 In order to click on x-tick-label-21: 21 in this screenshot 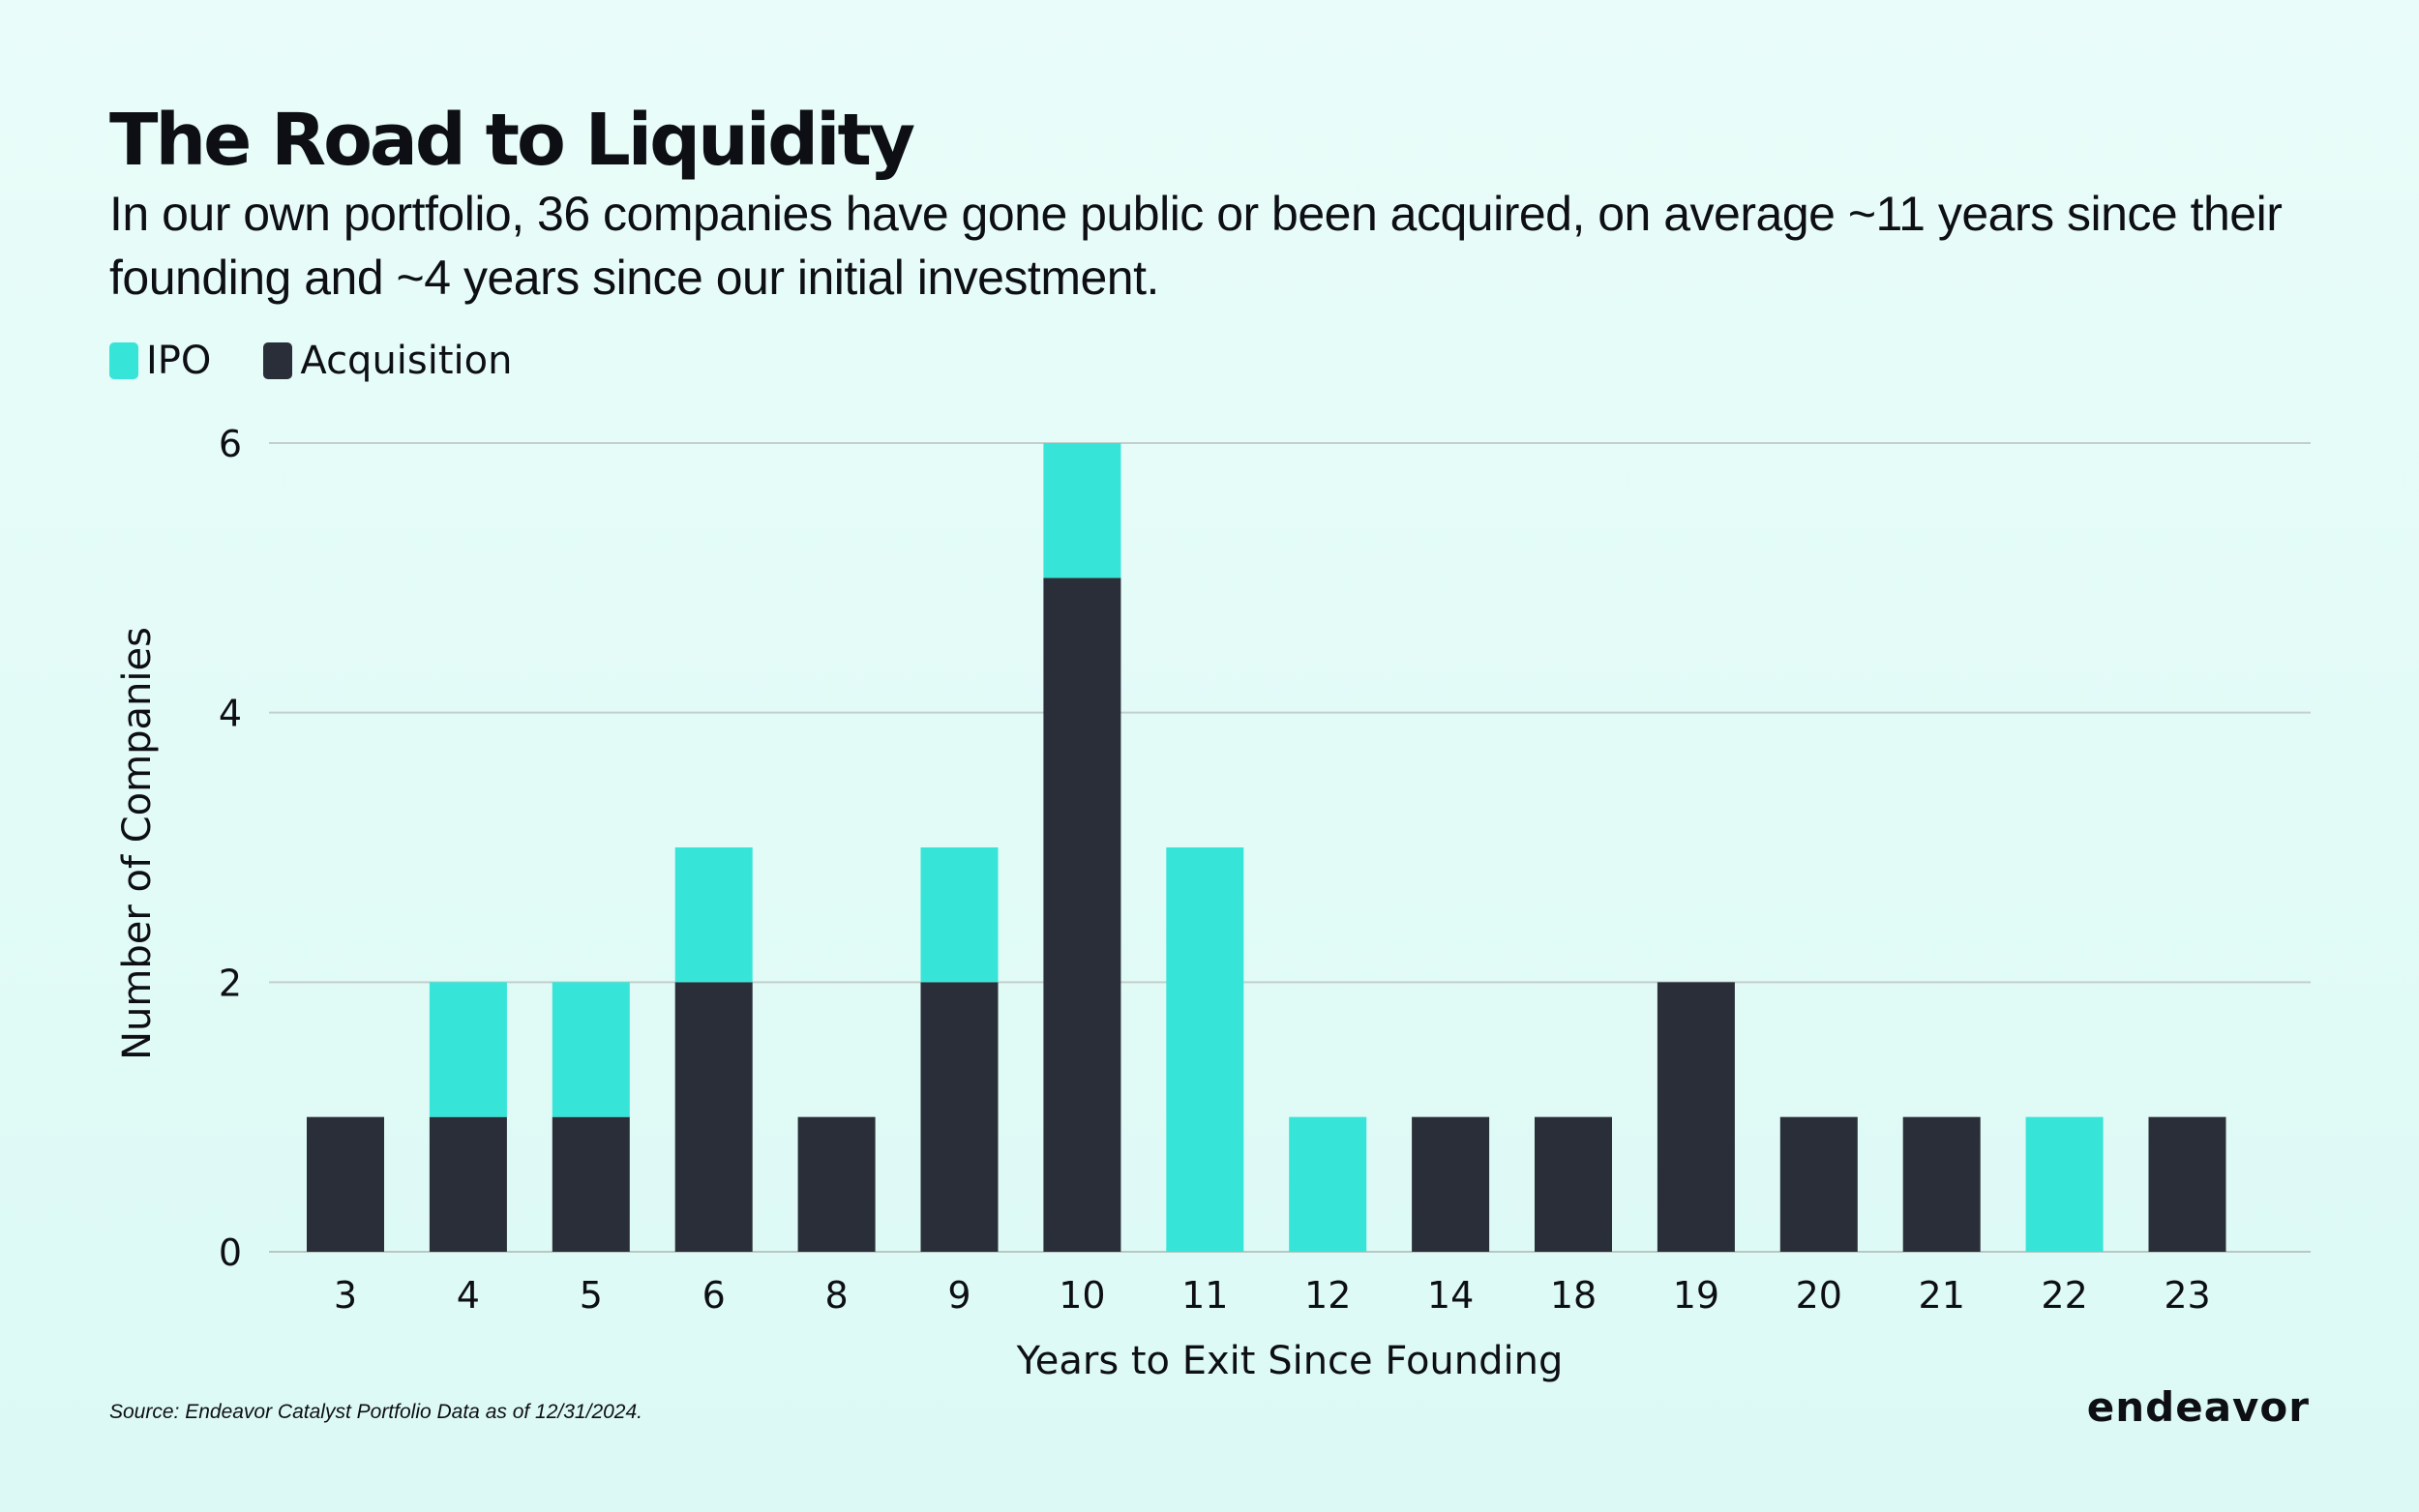, I will do `click(1942, 1295)`.